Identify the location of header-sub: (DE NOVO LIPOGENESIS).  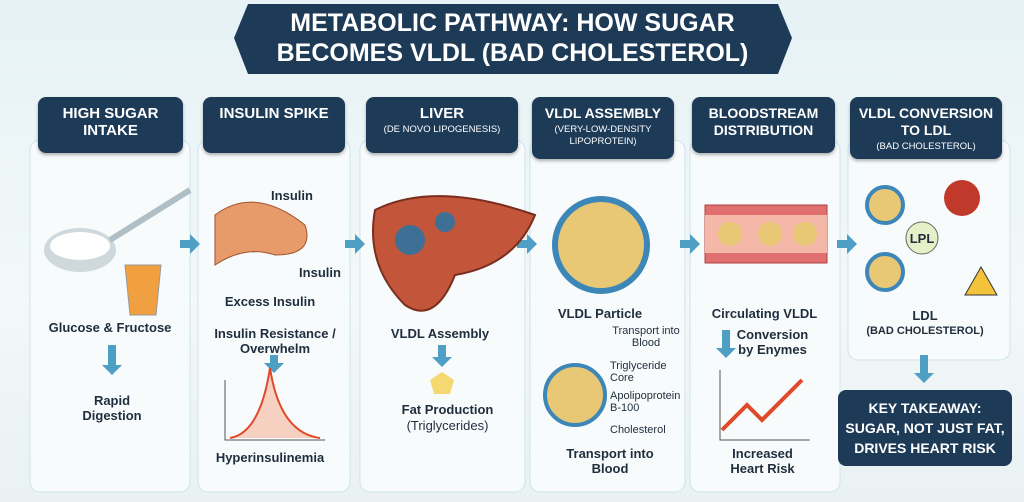
(442, 129).